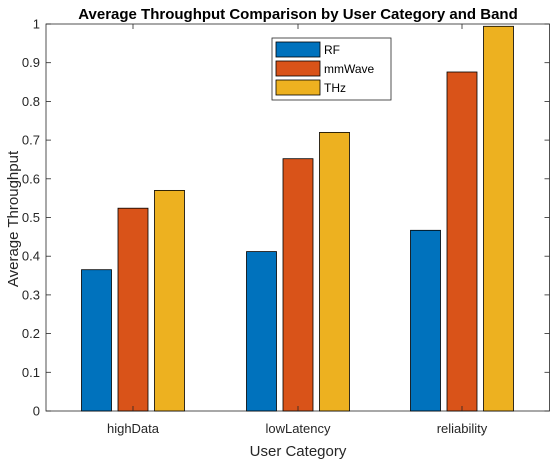 Image resolution: width=550 pixels, height=463 pixels. Describe the element at coordinates (31, 178) in the screenshot. I see `y-tick-label: 0.6` at that location.